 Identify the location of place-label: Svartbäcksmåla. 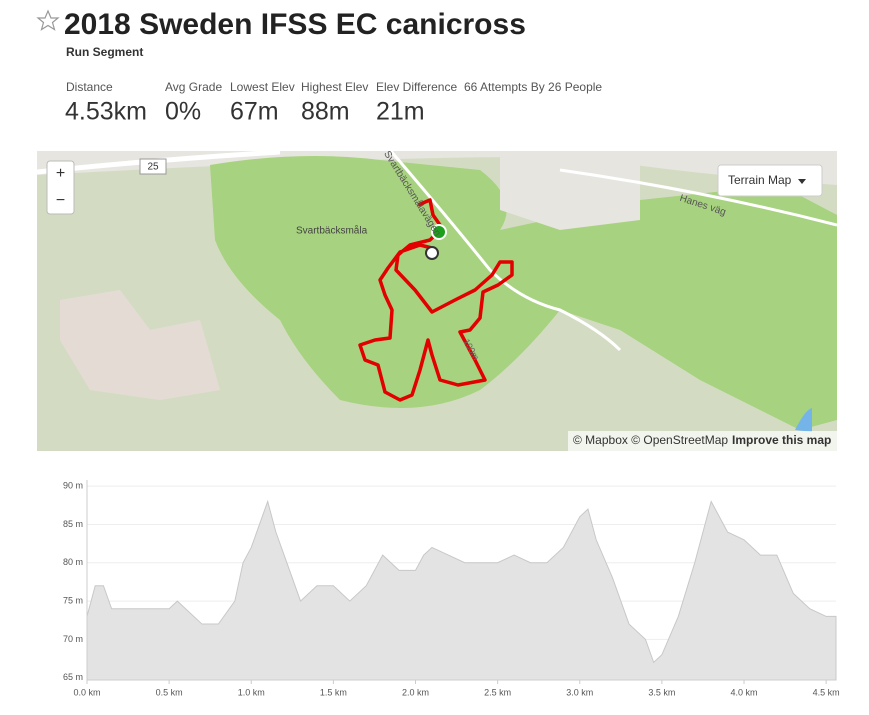
(332, 231).